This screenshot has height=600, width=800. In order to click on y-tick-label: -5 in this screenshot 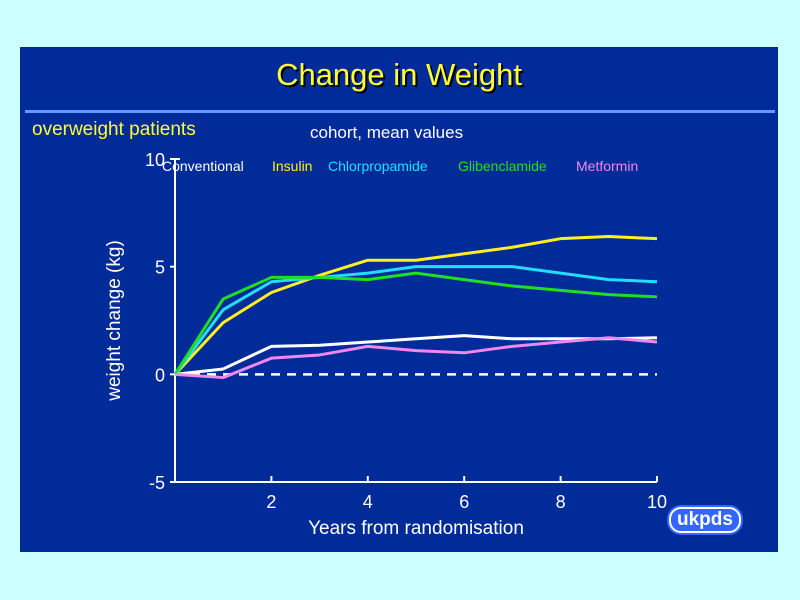, I will do `click(157, 483)`.